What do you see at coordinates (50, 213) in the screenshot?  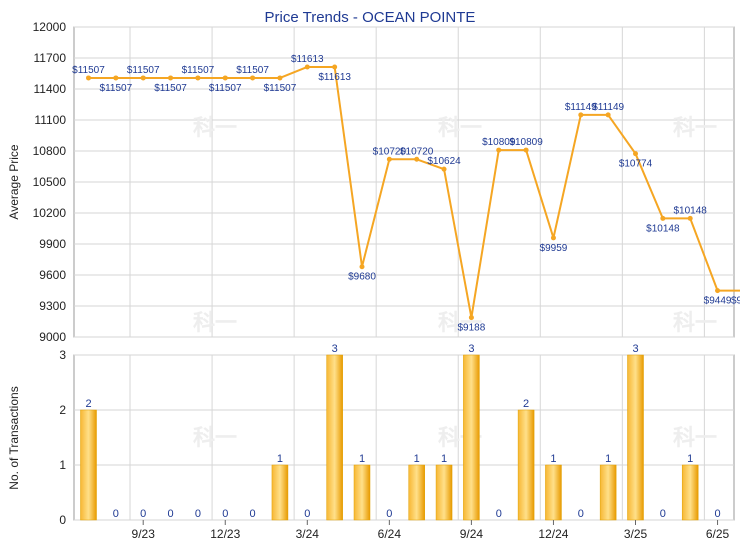 I see `price-y-tick-label: 10200` at bounding box center [50, 213].